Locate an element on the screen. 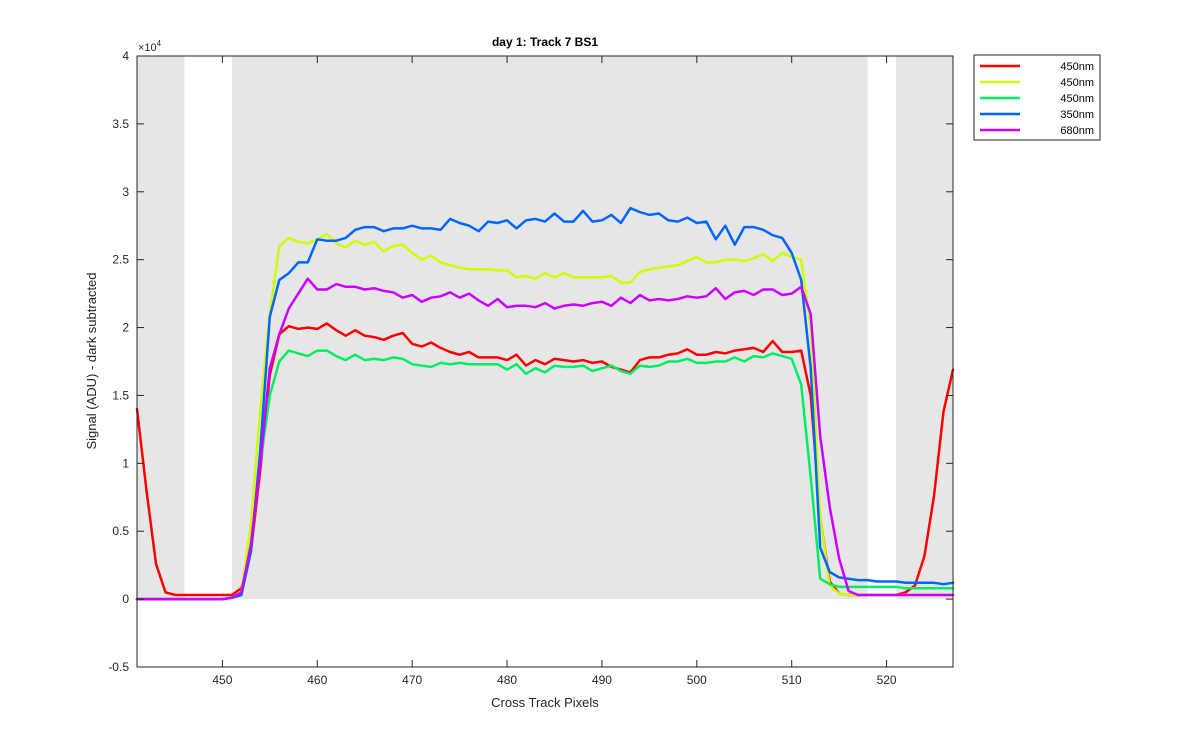 The width and height of the screenshot is (1200, 750). y-exponent-label: ×10⁴ is located at coordinates (150, 46).